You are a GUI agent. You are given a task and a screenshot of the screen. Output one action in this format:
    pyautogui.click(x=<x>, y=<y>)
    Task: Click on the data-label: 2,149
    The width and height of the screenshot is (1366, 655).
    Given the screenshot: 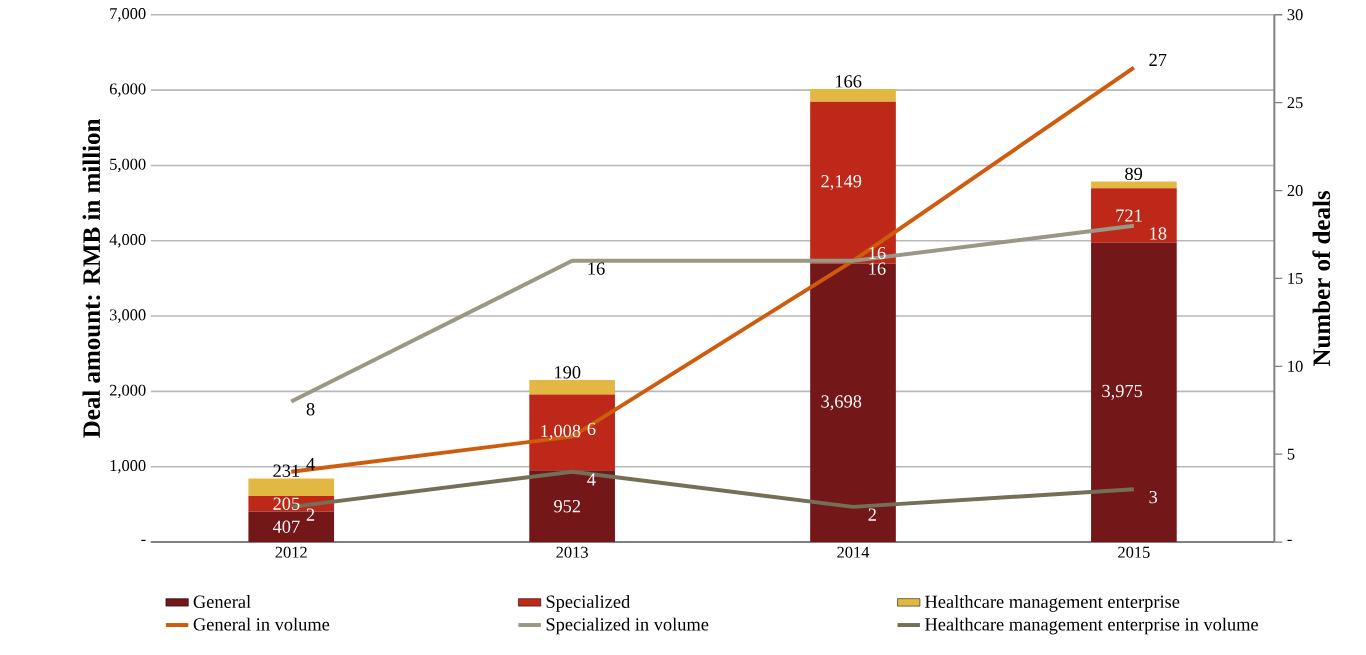 What is the action you would take?
    pyautogui.click(x=841, y=182)
    